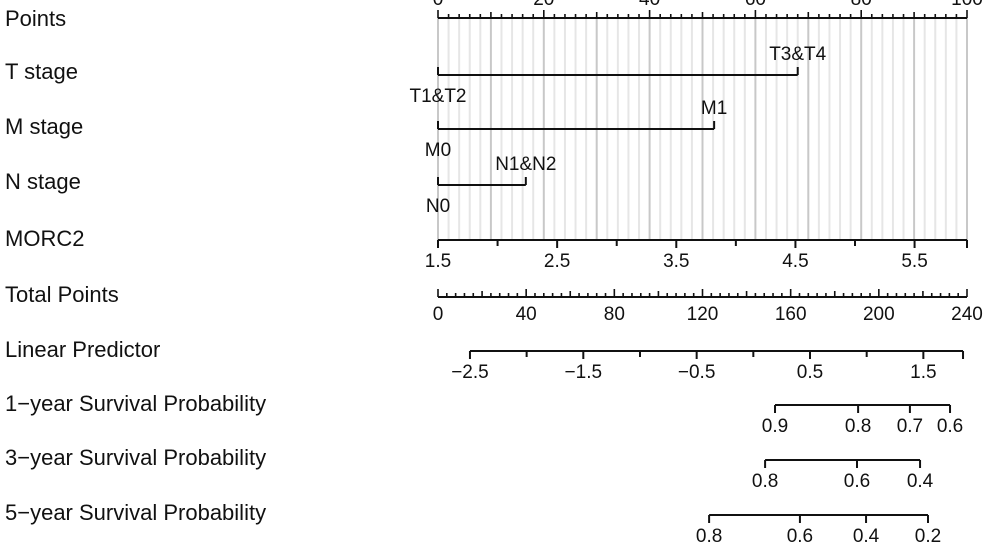 The height and width of the screenshot is (550, 990). What do you see at coordinates (703, 314) in the screenshot?
I see `tick-label: 120` at bounding box center [703, 314].